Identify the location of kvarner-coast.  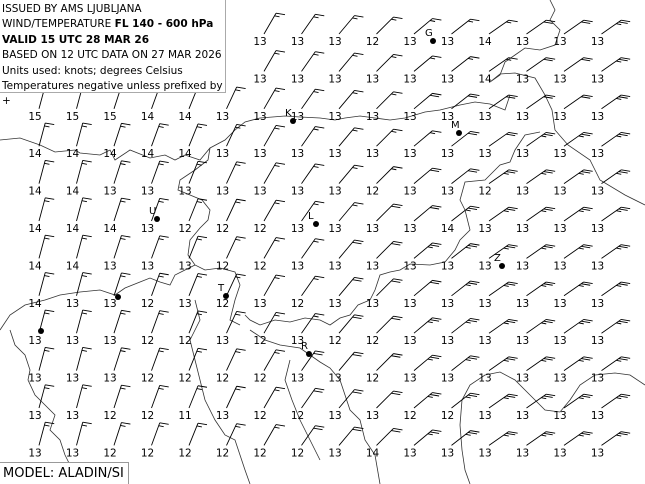
(315, 406).